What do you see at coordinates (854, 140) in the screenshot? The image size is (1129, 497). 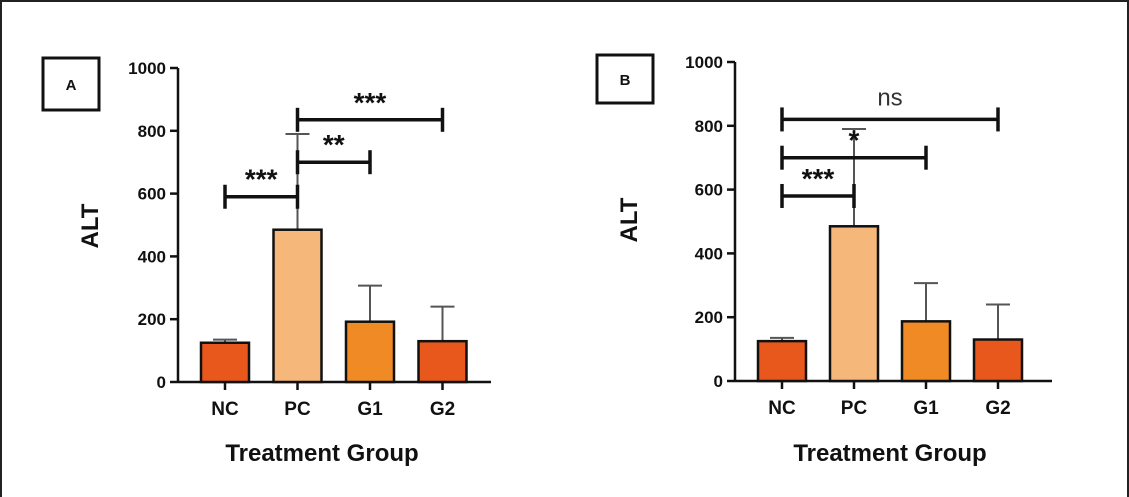 I see `significance-label: *` at bounding box center [854, 140].